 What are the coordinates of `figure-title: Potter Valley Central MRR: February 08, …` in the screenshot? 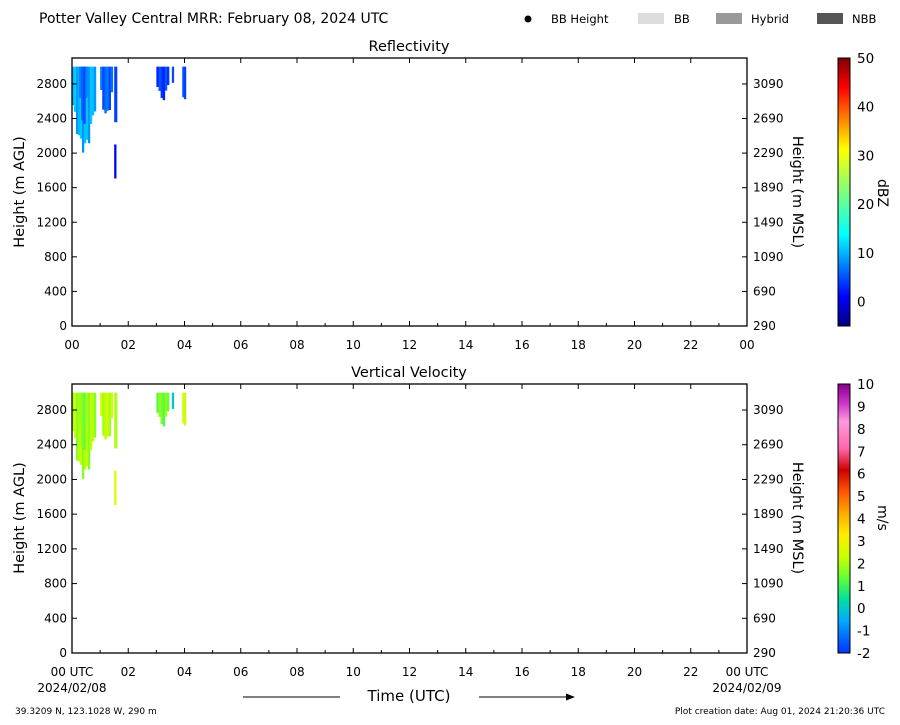 It's located at (213, 19).